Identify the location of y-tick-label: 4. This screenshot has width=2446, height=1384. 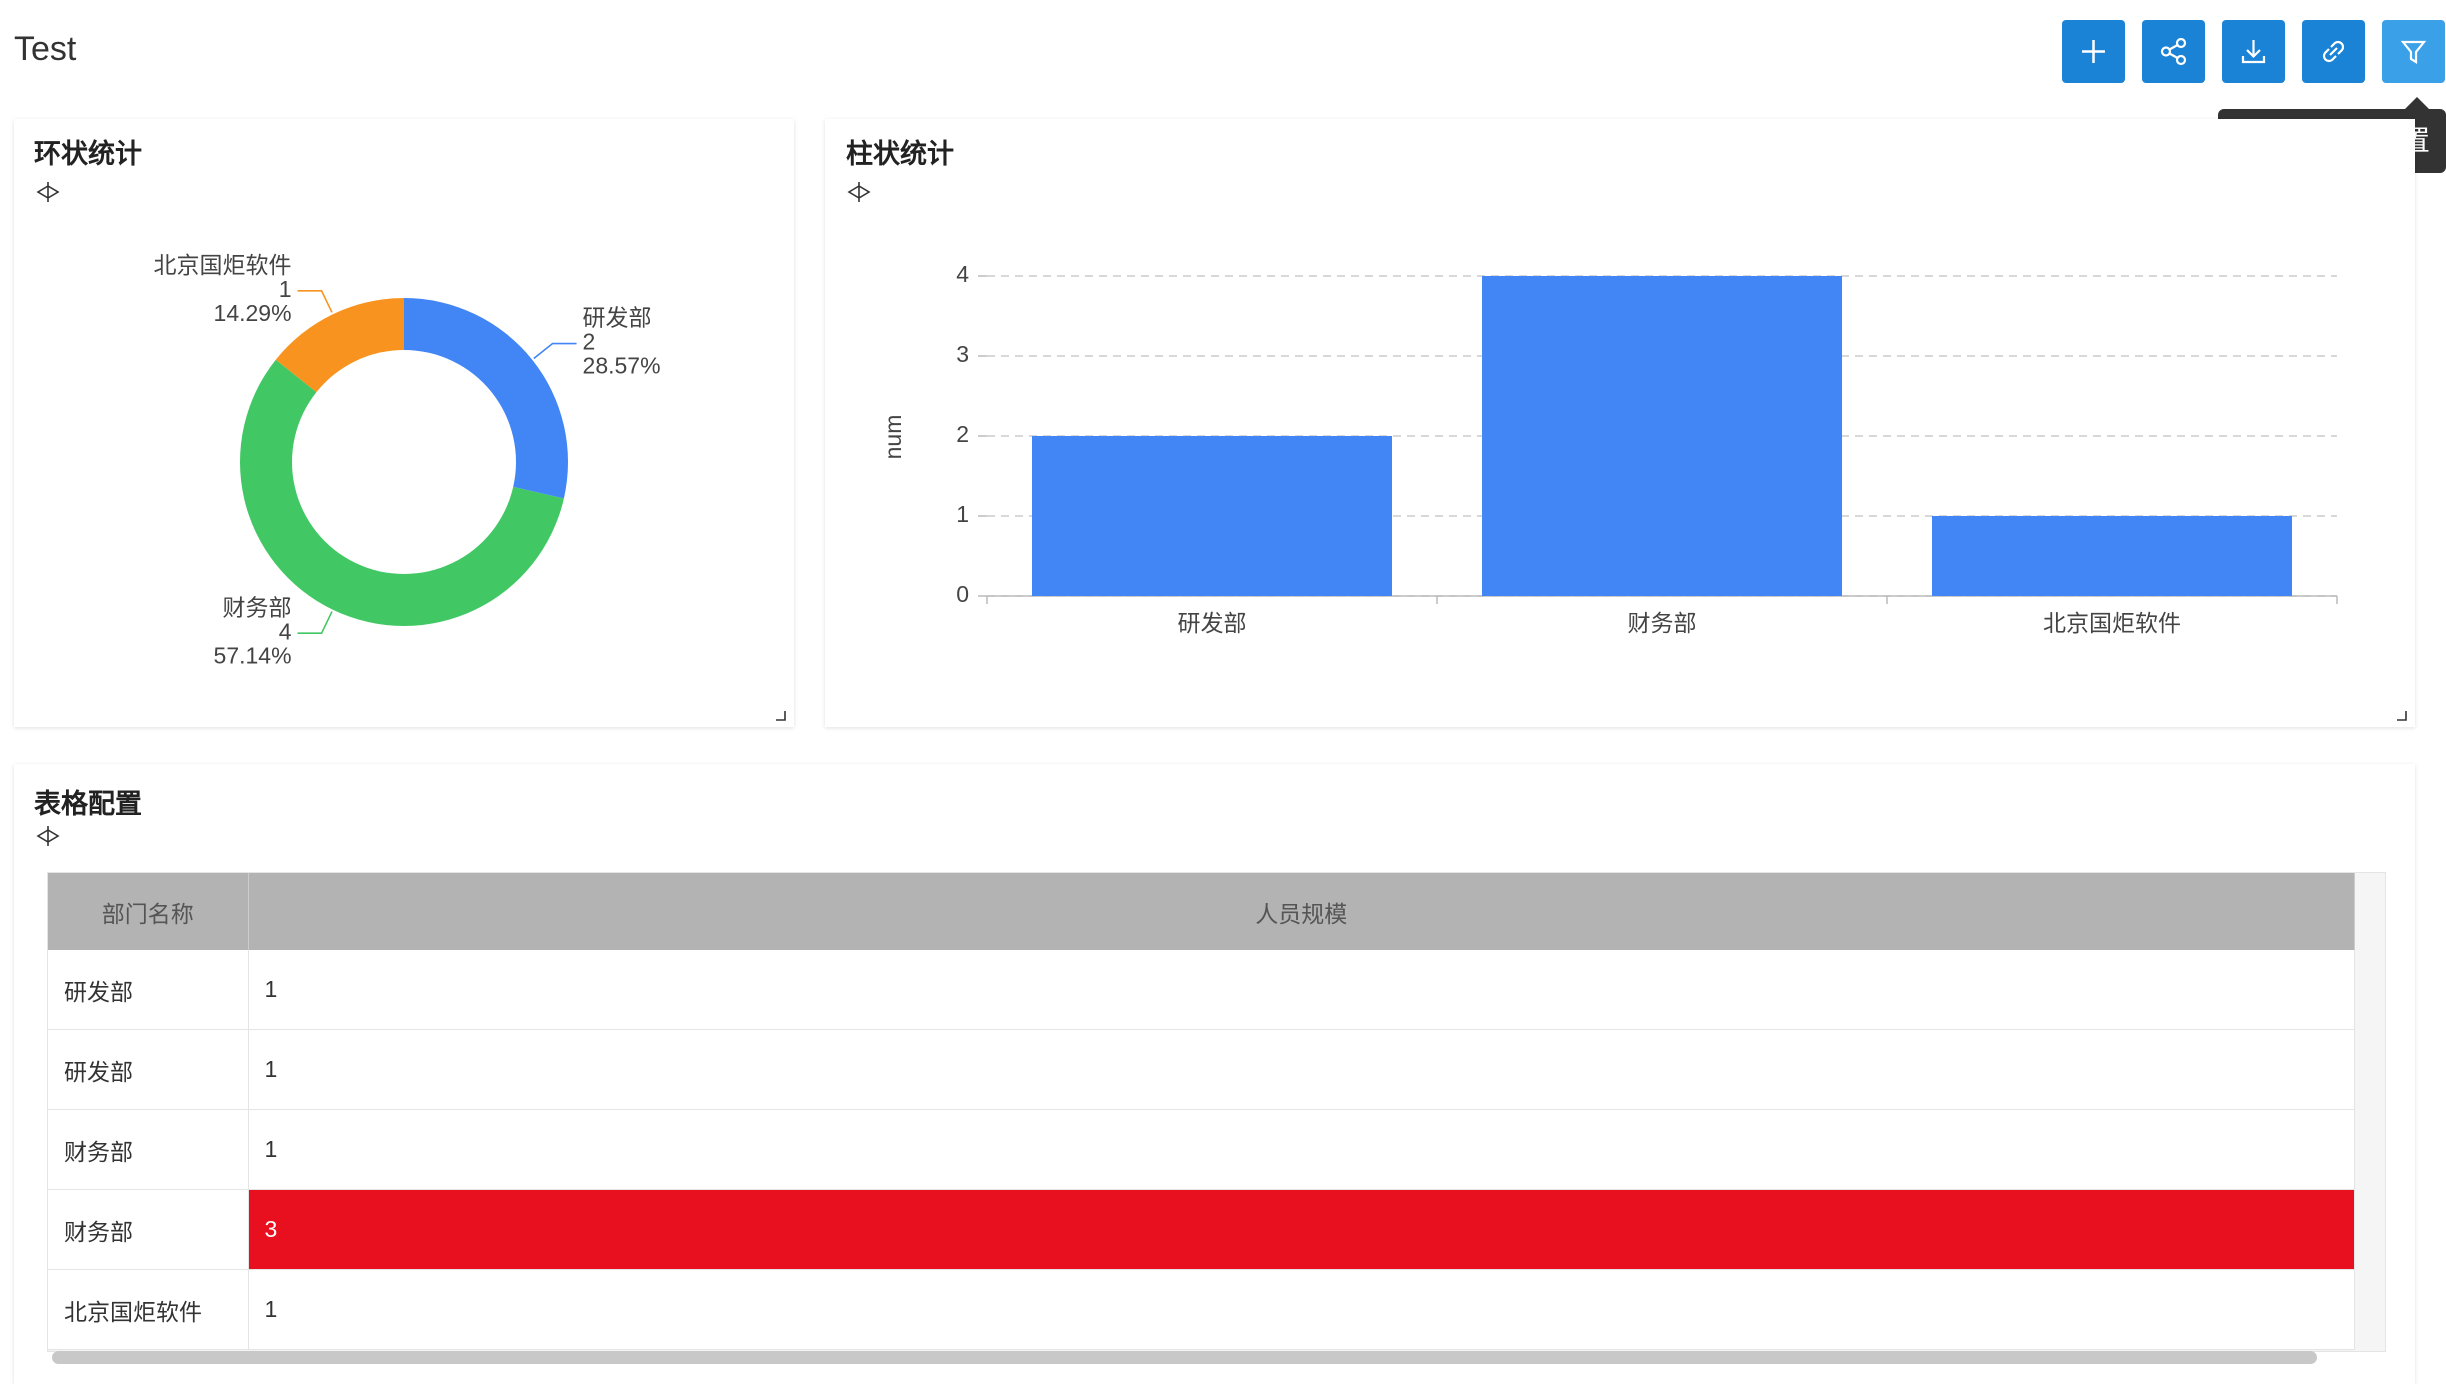
(962, 274).